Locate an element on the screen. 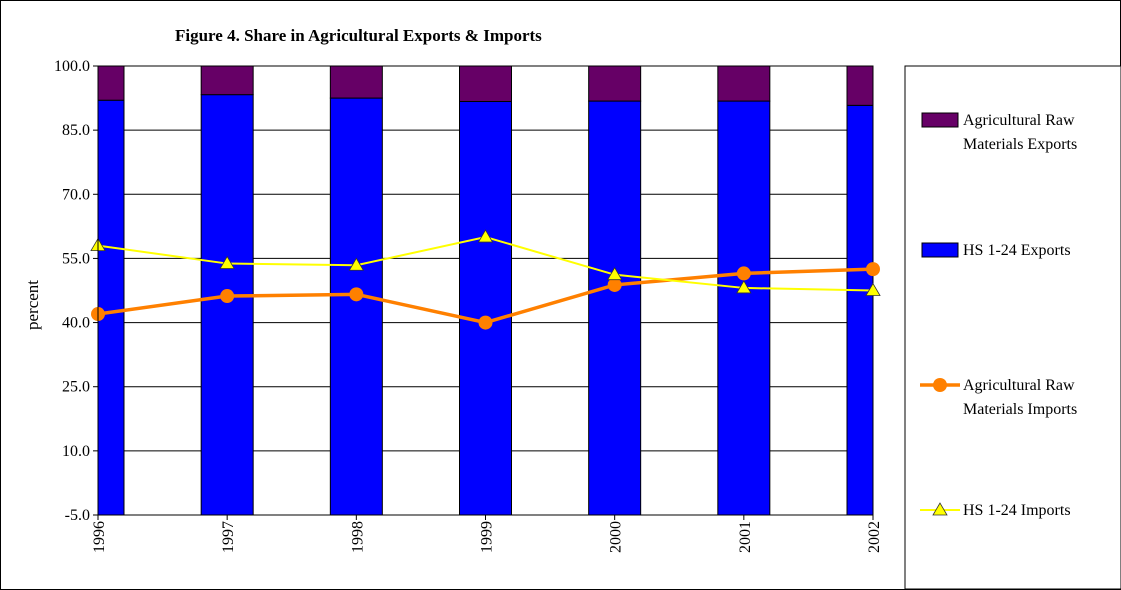 This screenshot has height=590, width=1121. x-tick-label: 2001 is located at coordinates (745, 537).